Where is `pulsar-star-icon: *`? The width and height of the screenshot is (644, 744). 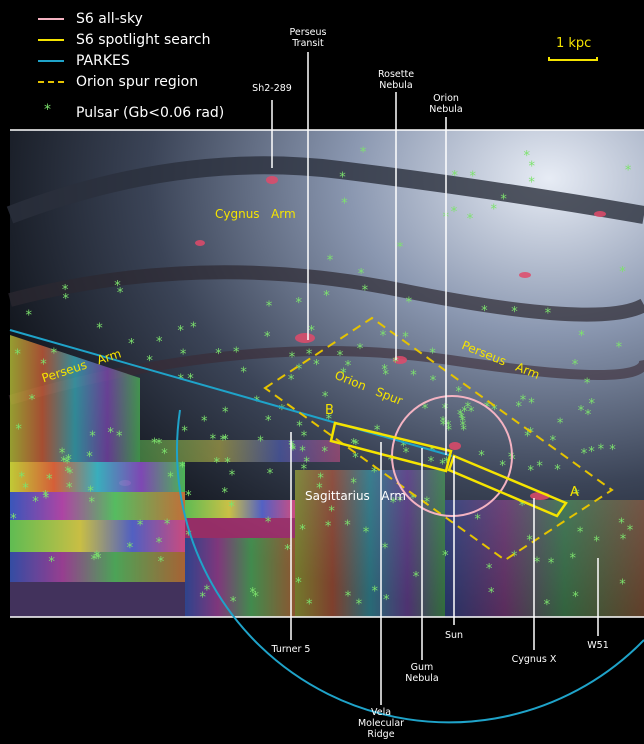
pulsar-star-icon: * is located at coordinates (47, 110).